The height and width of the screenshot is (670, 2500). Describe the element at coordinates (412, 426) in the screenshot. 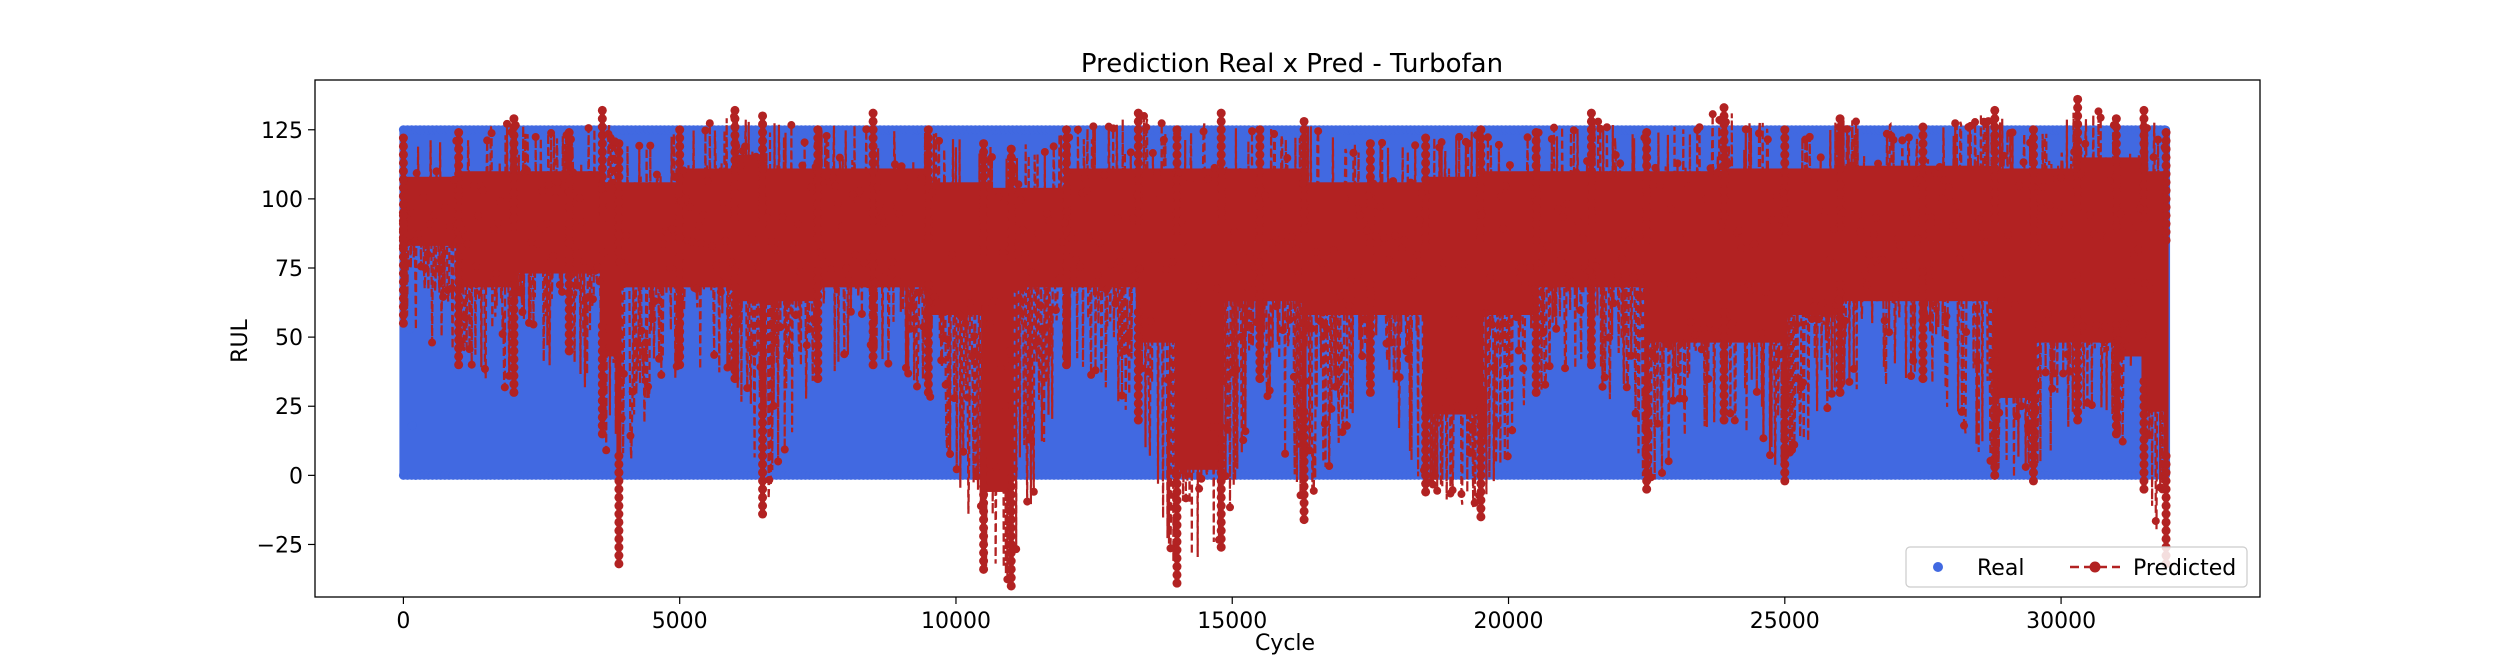

I see `real-point` at that location.